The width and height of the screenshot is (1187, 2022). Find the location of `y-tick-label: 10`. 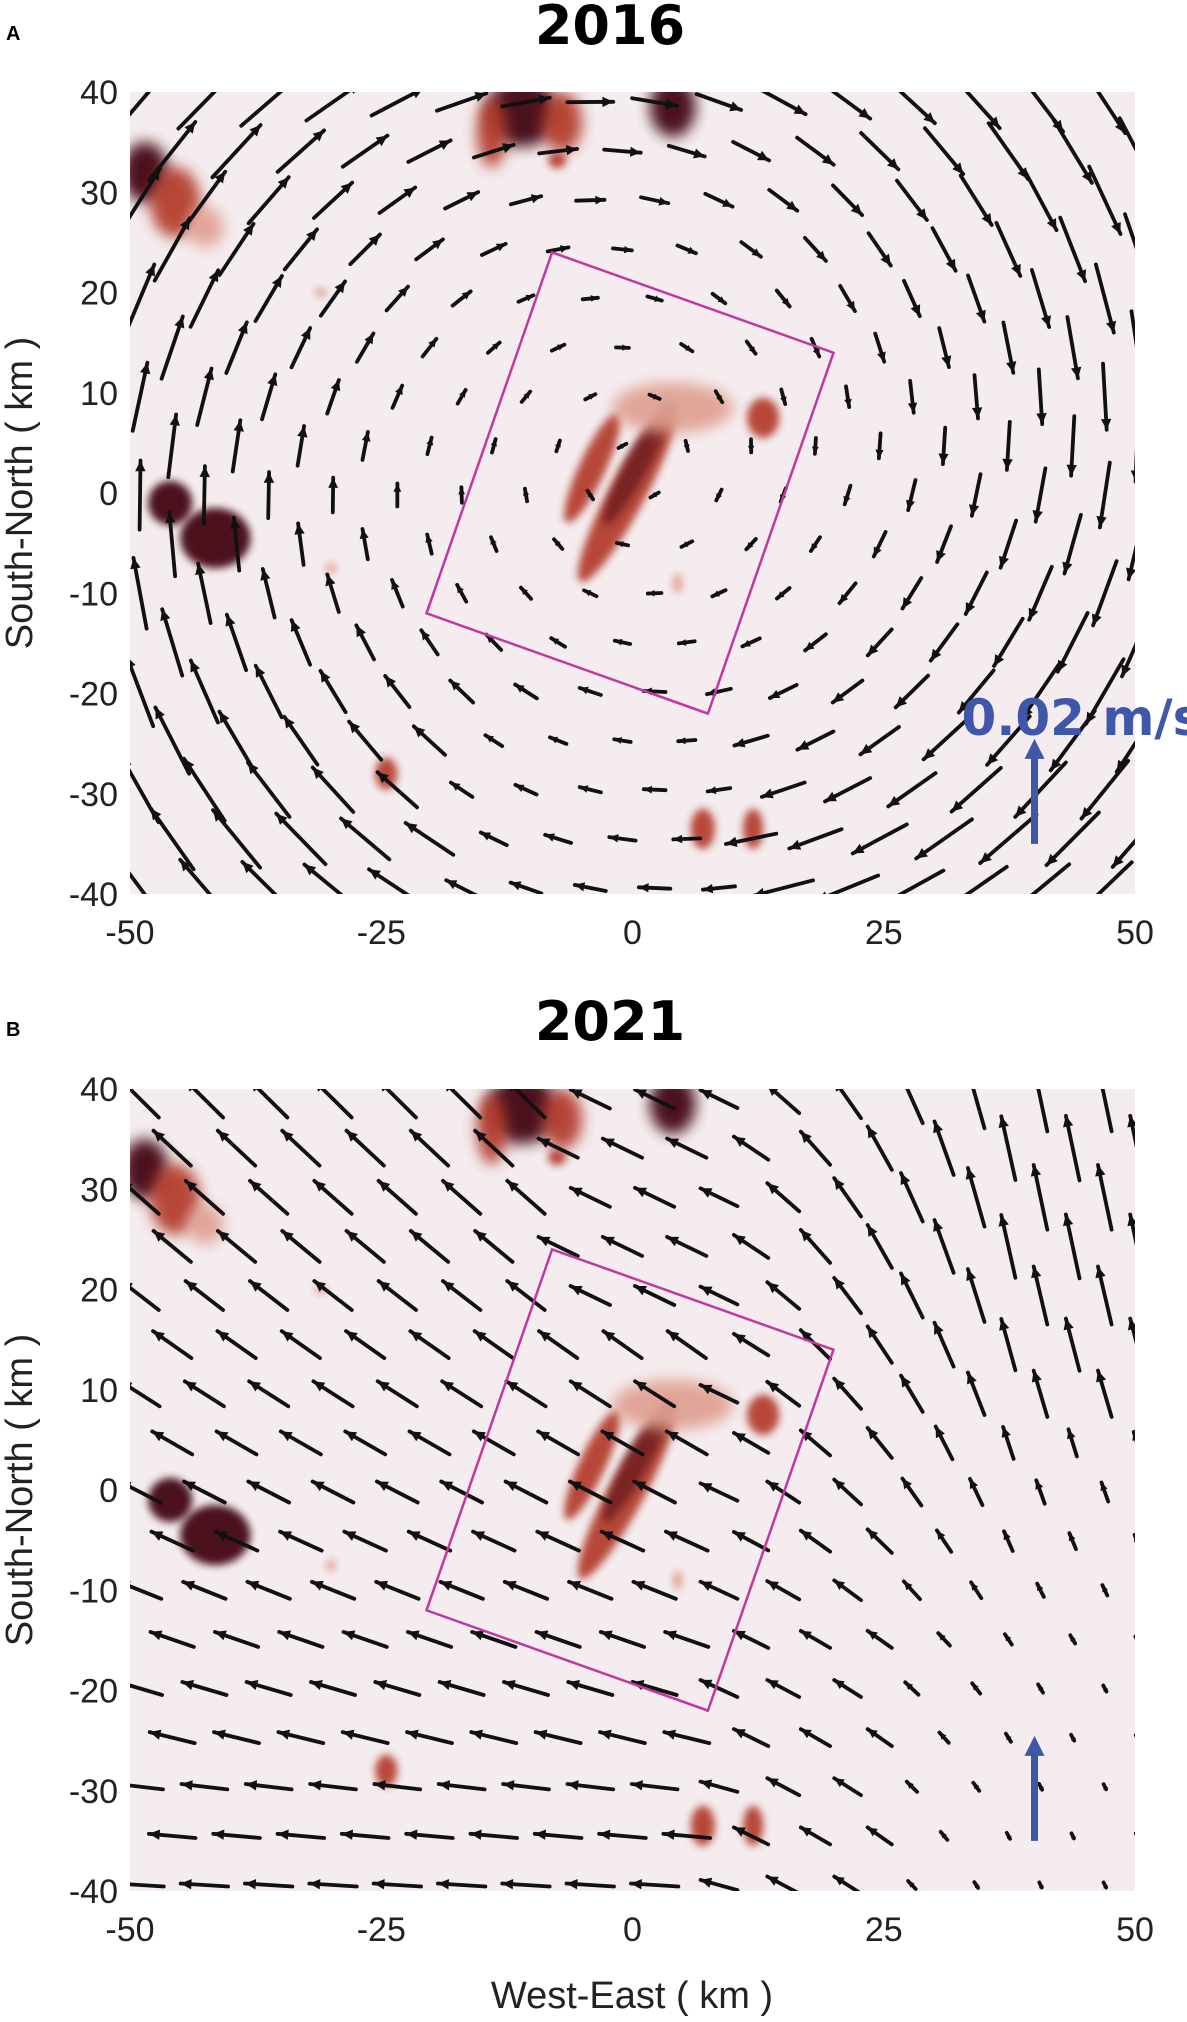

y-tick-label: 10 is located at coordinates (99, 1391).